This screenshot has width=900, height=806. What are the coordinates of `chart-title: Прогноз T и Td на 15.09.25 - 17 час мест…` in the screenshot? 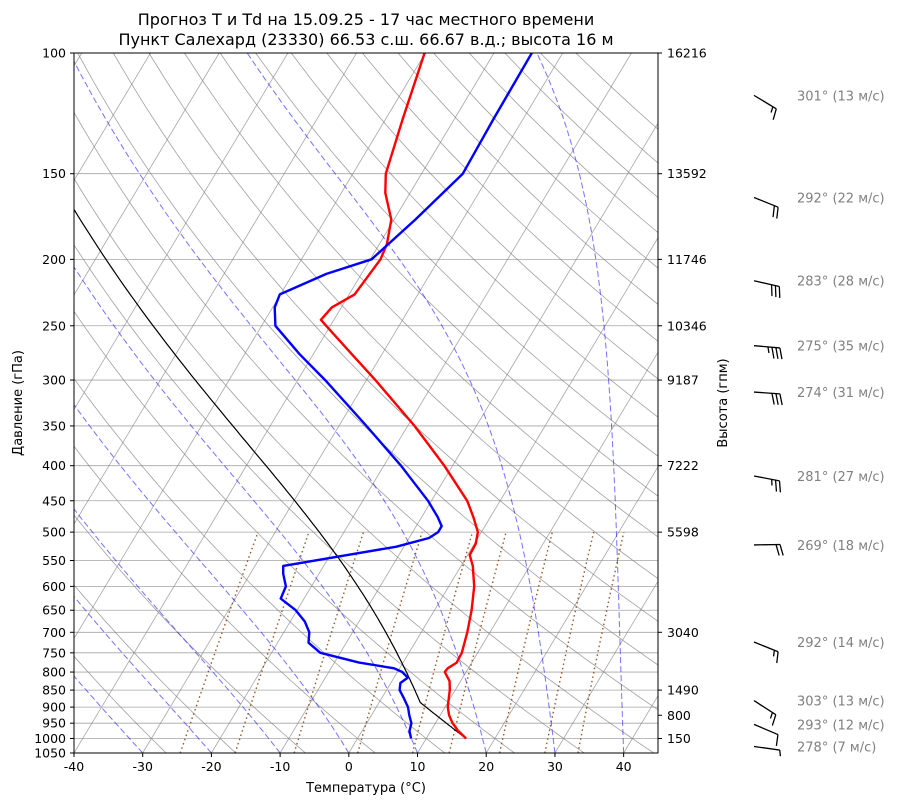 It's located at (366, 19).